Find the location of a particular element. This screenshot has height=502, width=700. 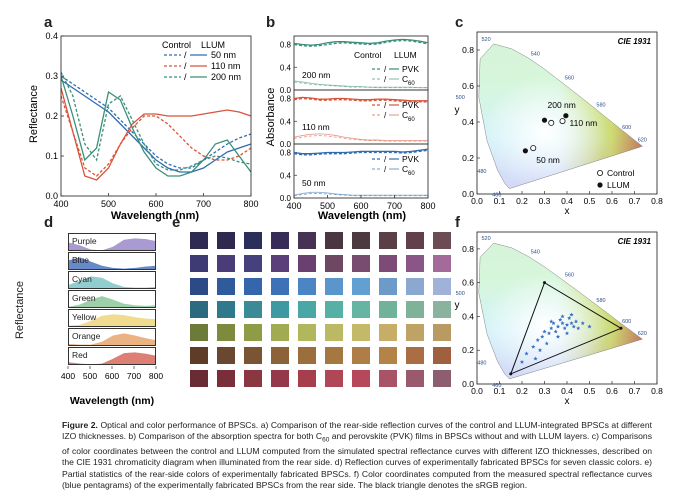

wavelength-label: 580 is located at coordinates (600, 105).